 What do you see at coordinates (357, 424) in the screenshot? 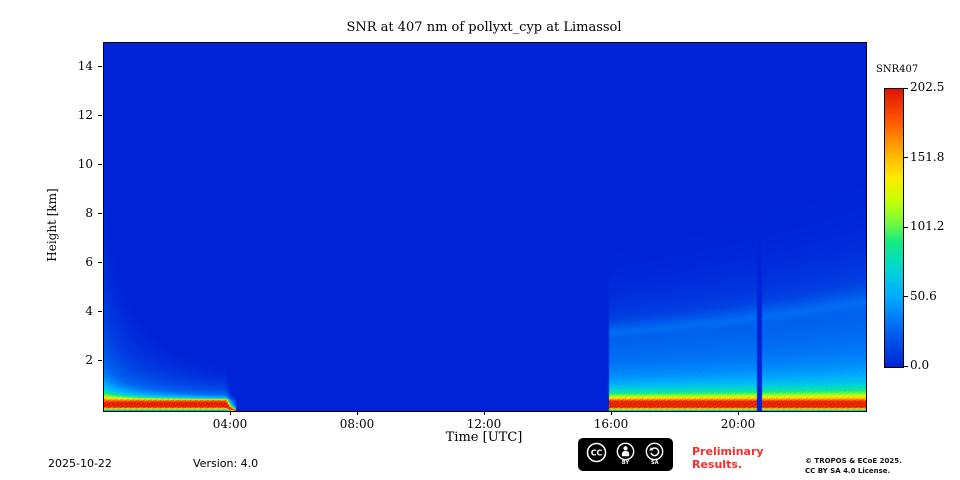
I see `x-tick-label: 08:00` at bounding box center [357, 424].